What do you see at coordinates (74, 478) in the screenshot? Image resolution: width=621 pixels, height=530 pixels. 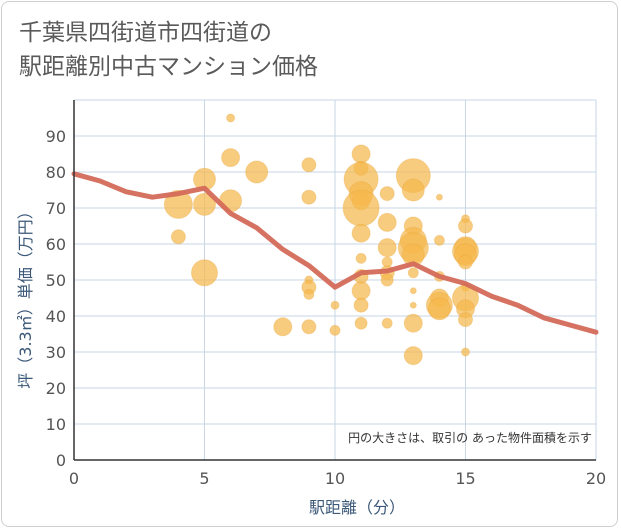 I see `x-tick-label: 0` at bounding box center [74, 478].